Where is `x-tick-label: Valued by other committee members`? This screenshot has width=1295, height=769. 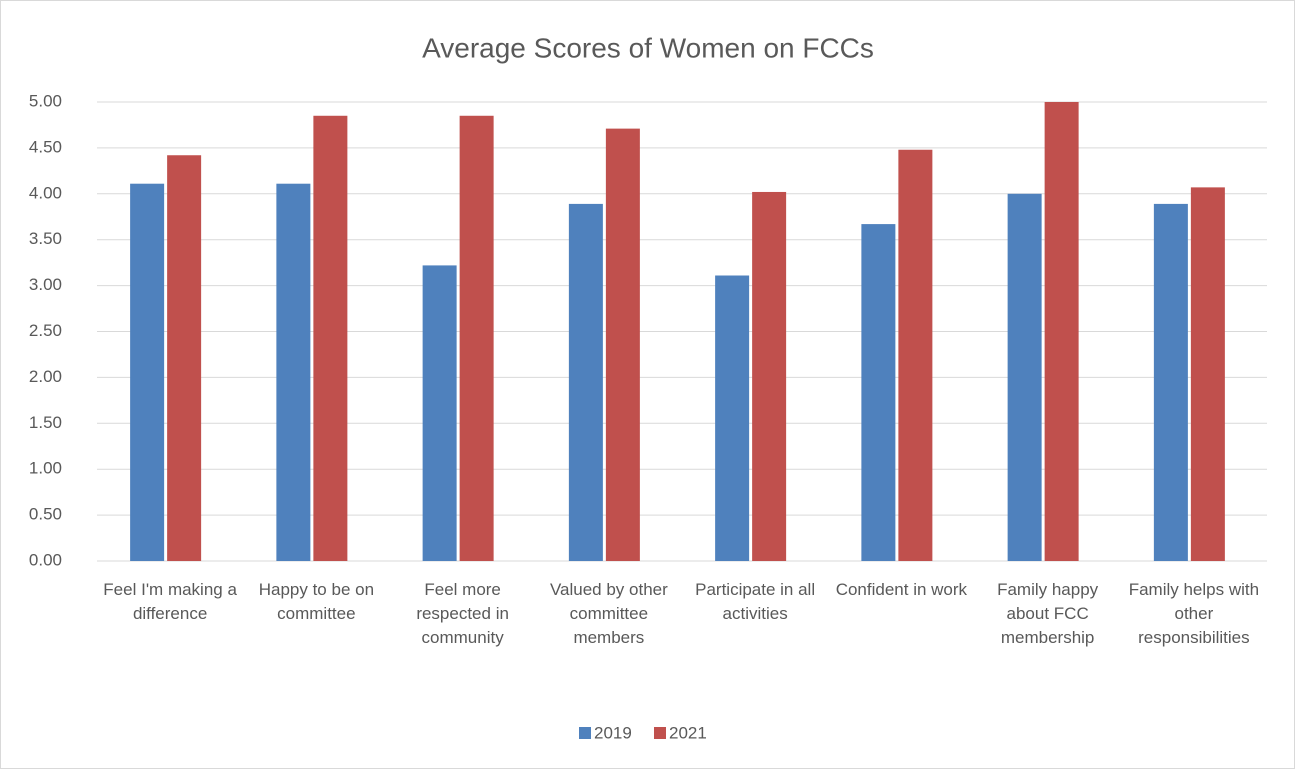 x-tick-label: Valued by other committee members is located at coordinates (608, 613).